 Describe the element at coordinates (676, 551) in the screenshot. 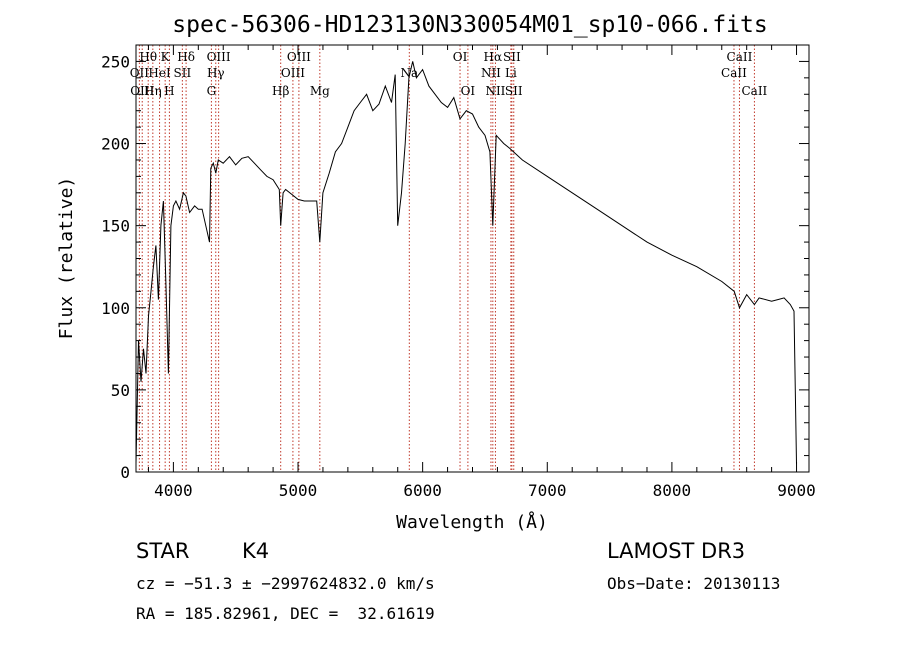

I see `survey-name: LAMOST DR3` at that location.